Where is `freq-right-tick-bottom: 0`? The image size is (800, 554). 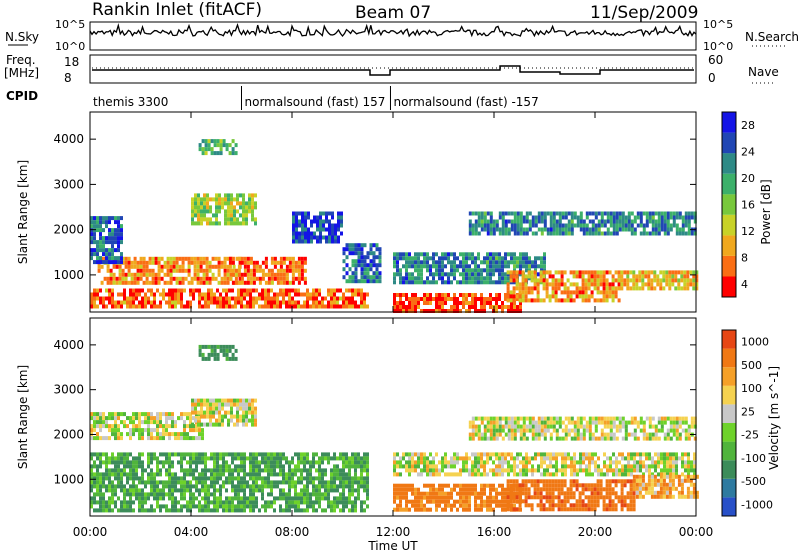
freq-right-tick-bottom: 0 is located at coordinates (712, 78).